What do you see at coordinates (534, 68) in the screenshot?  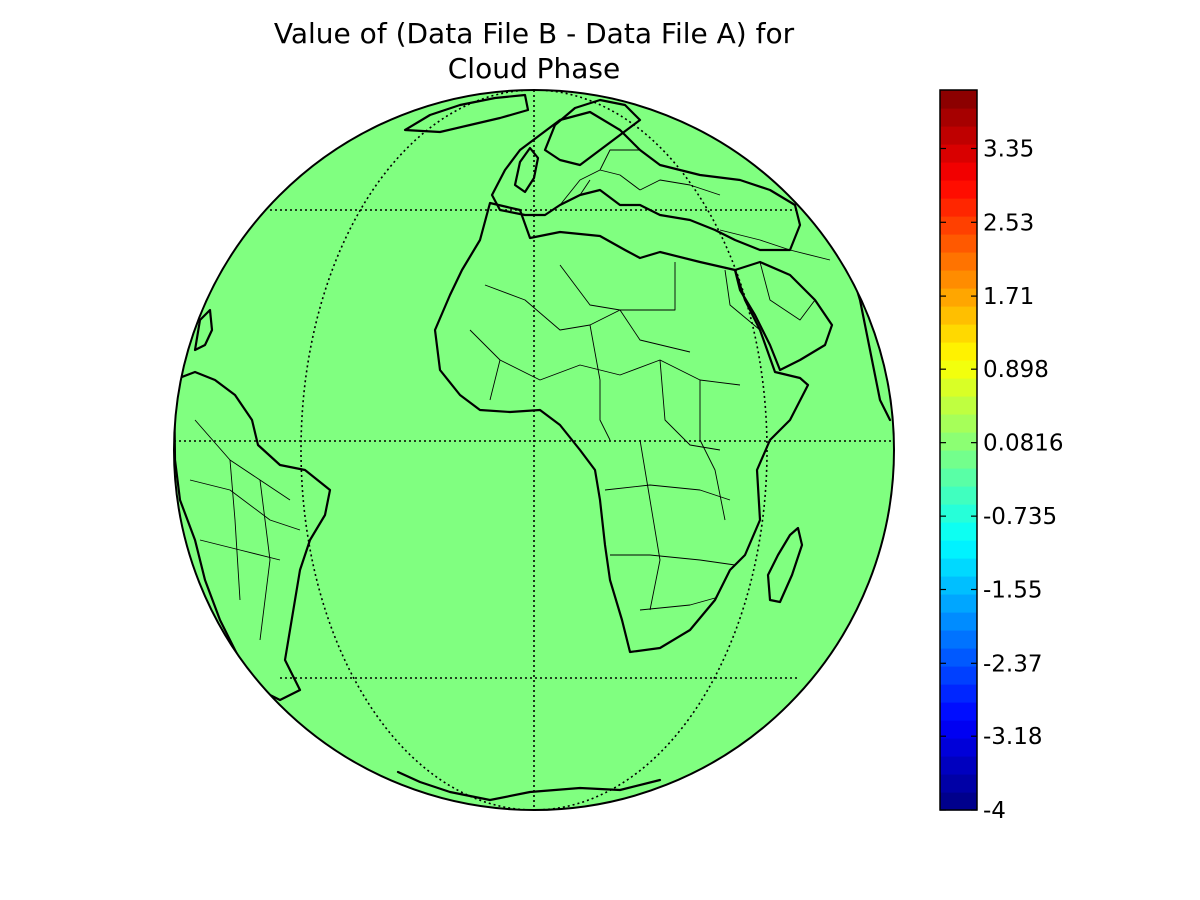 I see `chart-title-line-2: Cloud Phase` at bounding box center [534, 68].